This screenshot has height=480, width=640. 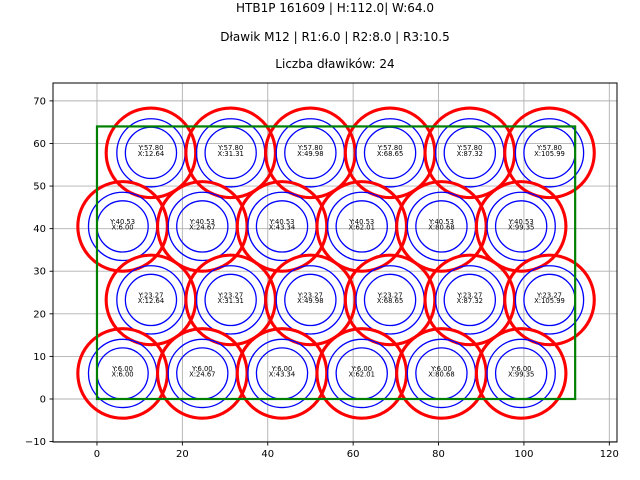 What do you see at coordinates (39, 272) in the screenshot?
I see `y-axis-tick-label: 30` at bounding box center [39, 272].